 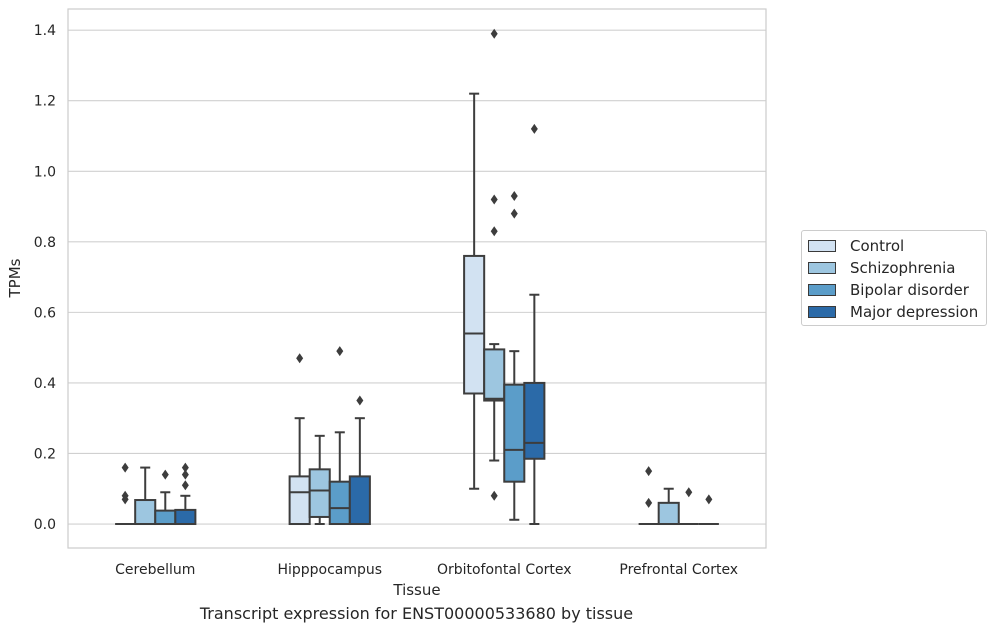 I want to click on x-axis-label: Tissue, so click(x=416, y=590).